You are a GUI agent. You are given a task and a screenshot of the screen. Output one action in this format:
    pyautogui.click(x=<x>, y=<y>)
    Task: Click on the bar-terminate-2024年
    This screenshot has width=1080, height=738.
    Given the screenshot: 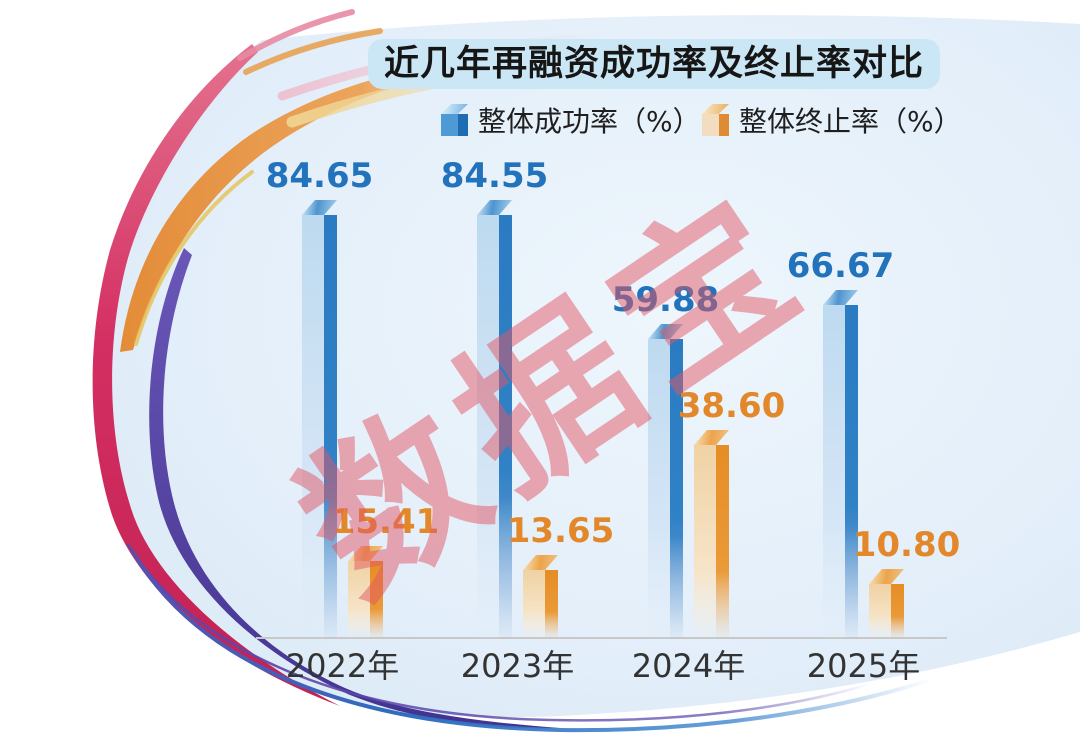 What is the action you would take?
    pyautogui.click(x=711, y=534)
    